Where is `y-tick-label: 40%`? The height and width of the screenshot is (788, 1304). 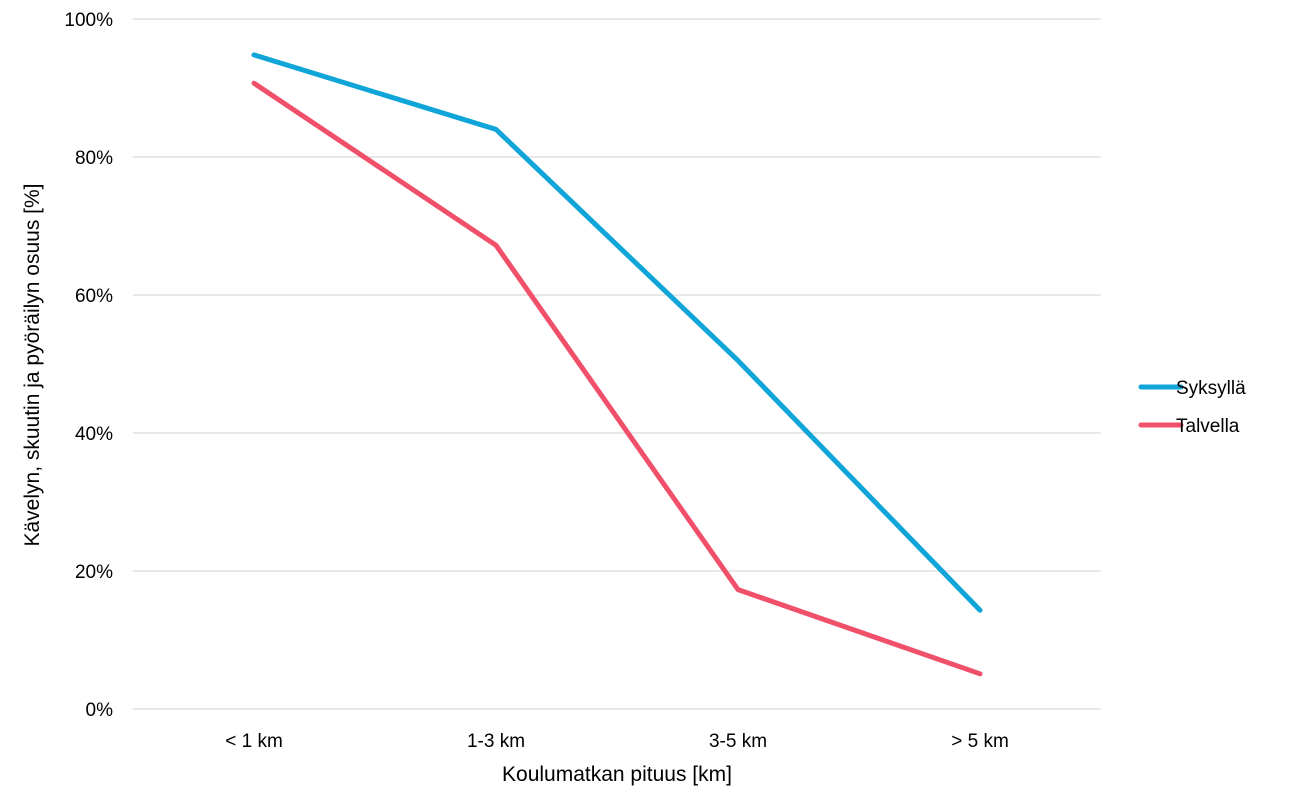 y-tick-label: 40% is located at coordinates (94, 434).